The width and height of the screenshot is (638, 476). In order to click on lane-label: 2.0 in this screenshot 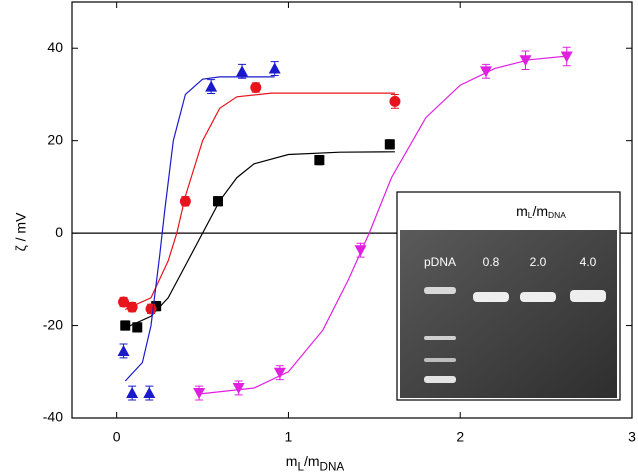, I will do `click(538, 262)`.